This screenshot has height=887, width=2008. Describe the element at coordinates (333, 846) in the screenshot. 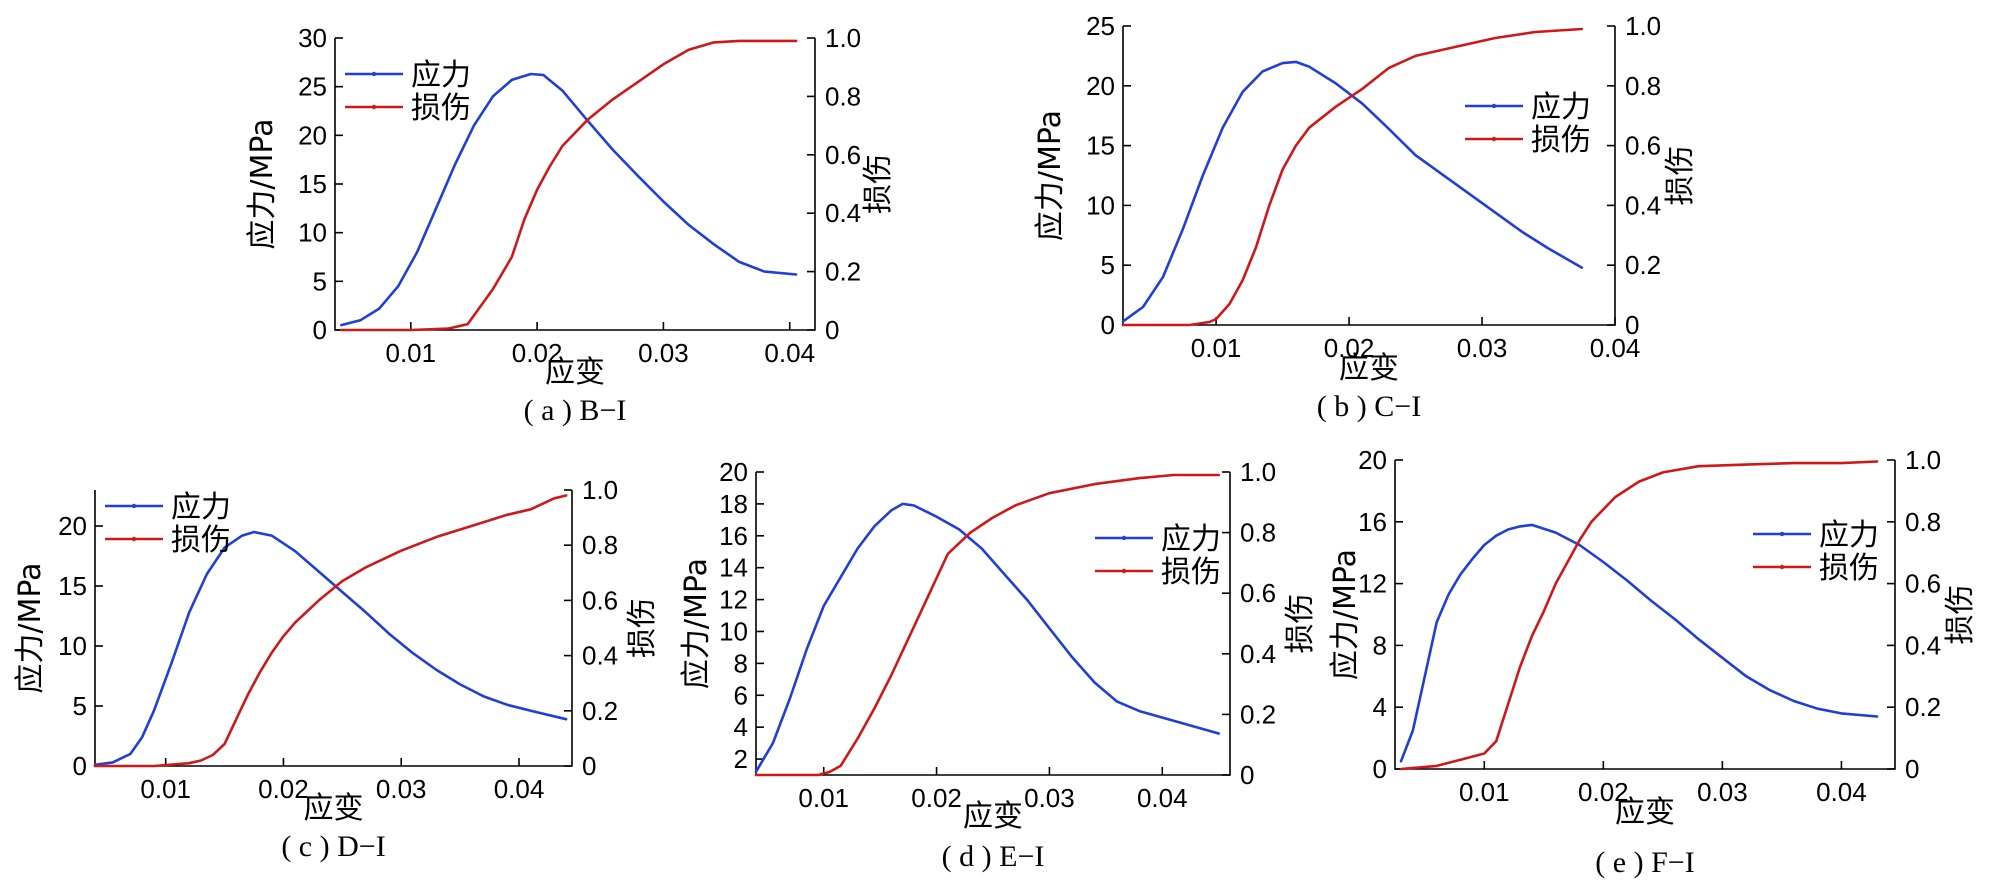

I see `panel-caption: ( c ) D−I` at that location.